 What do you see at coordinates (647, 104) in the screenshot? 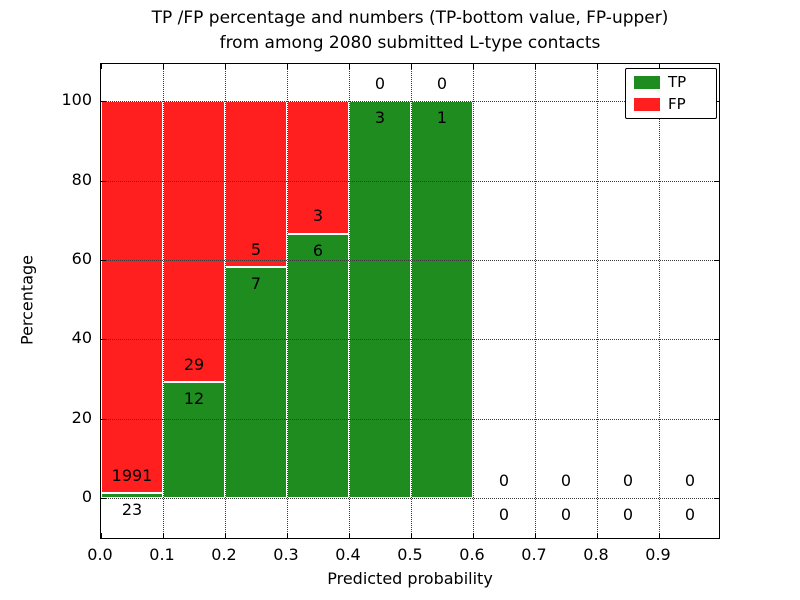
I see `fp-color-swatch` at bounding box center [647, 104].